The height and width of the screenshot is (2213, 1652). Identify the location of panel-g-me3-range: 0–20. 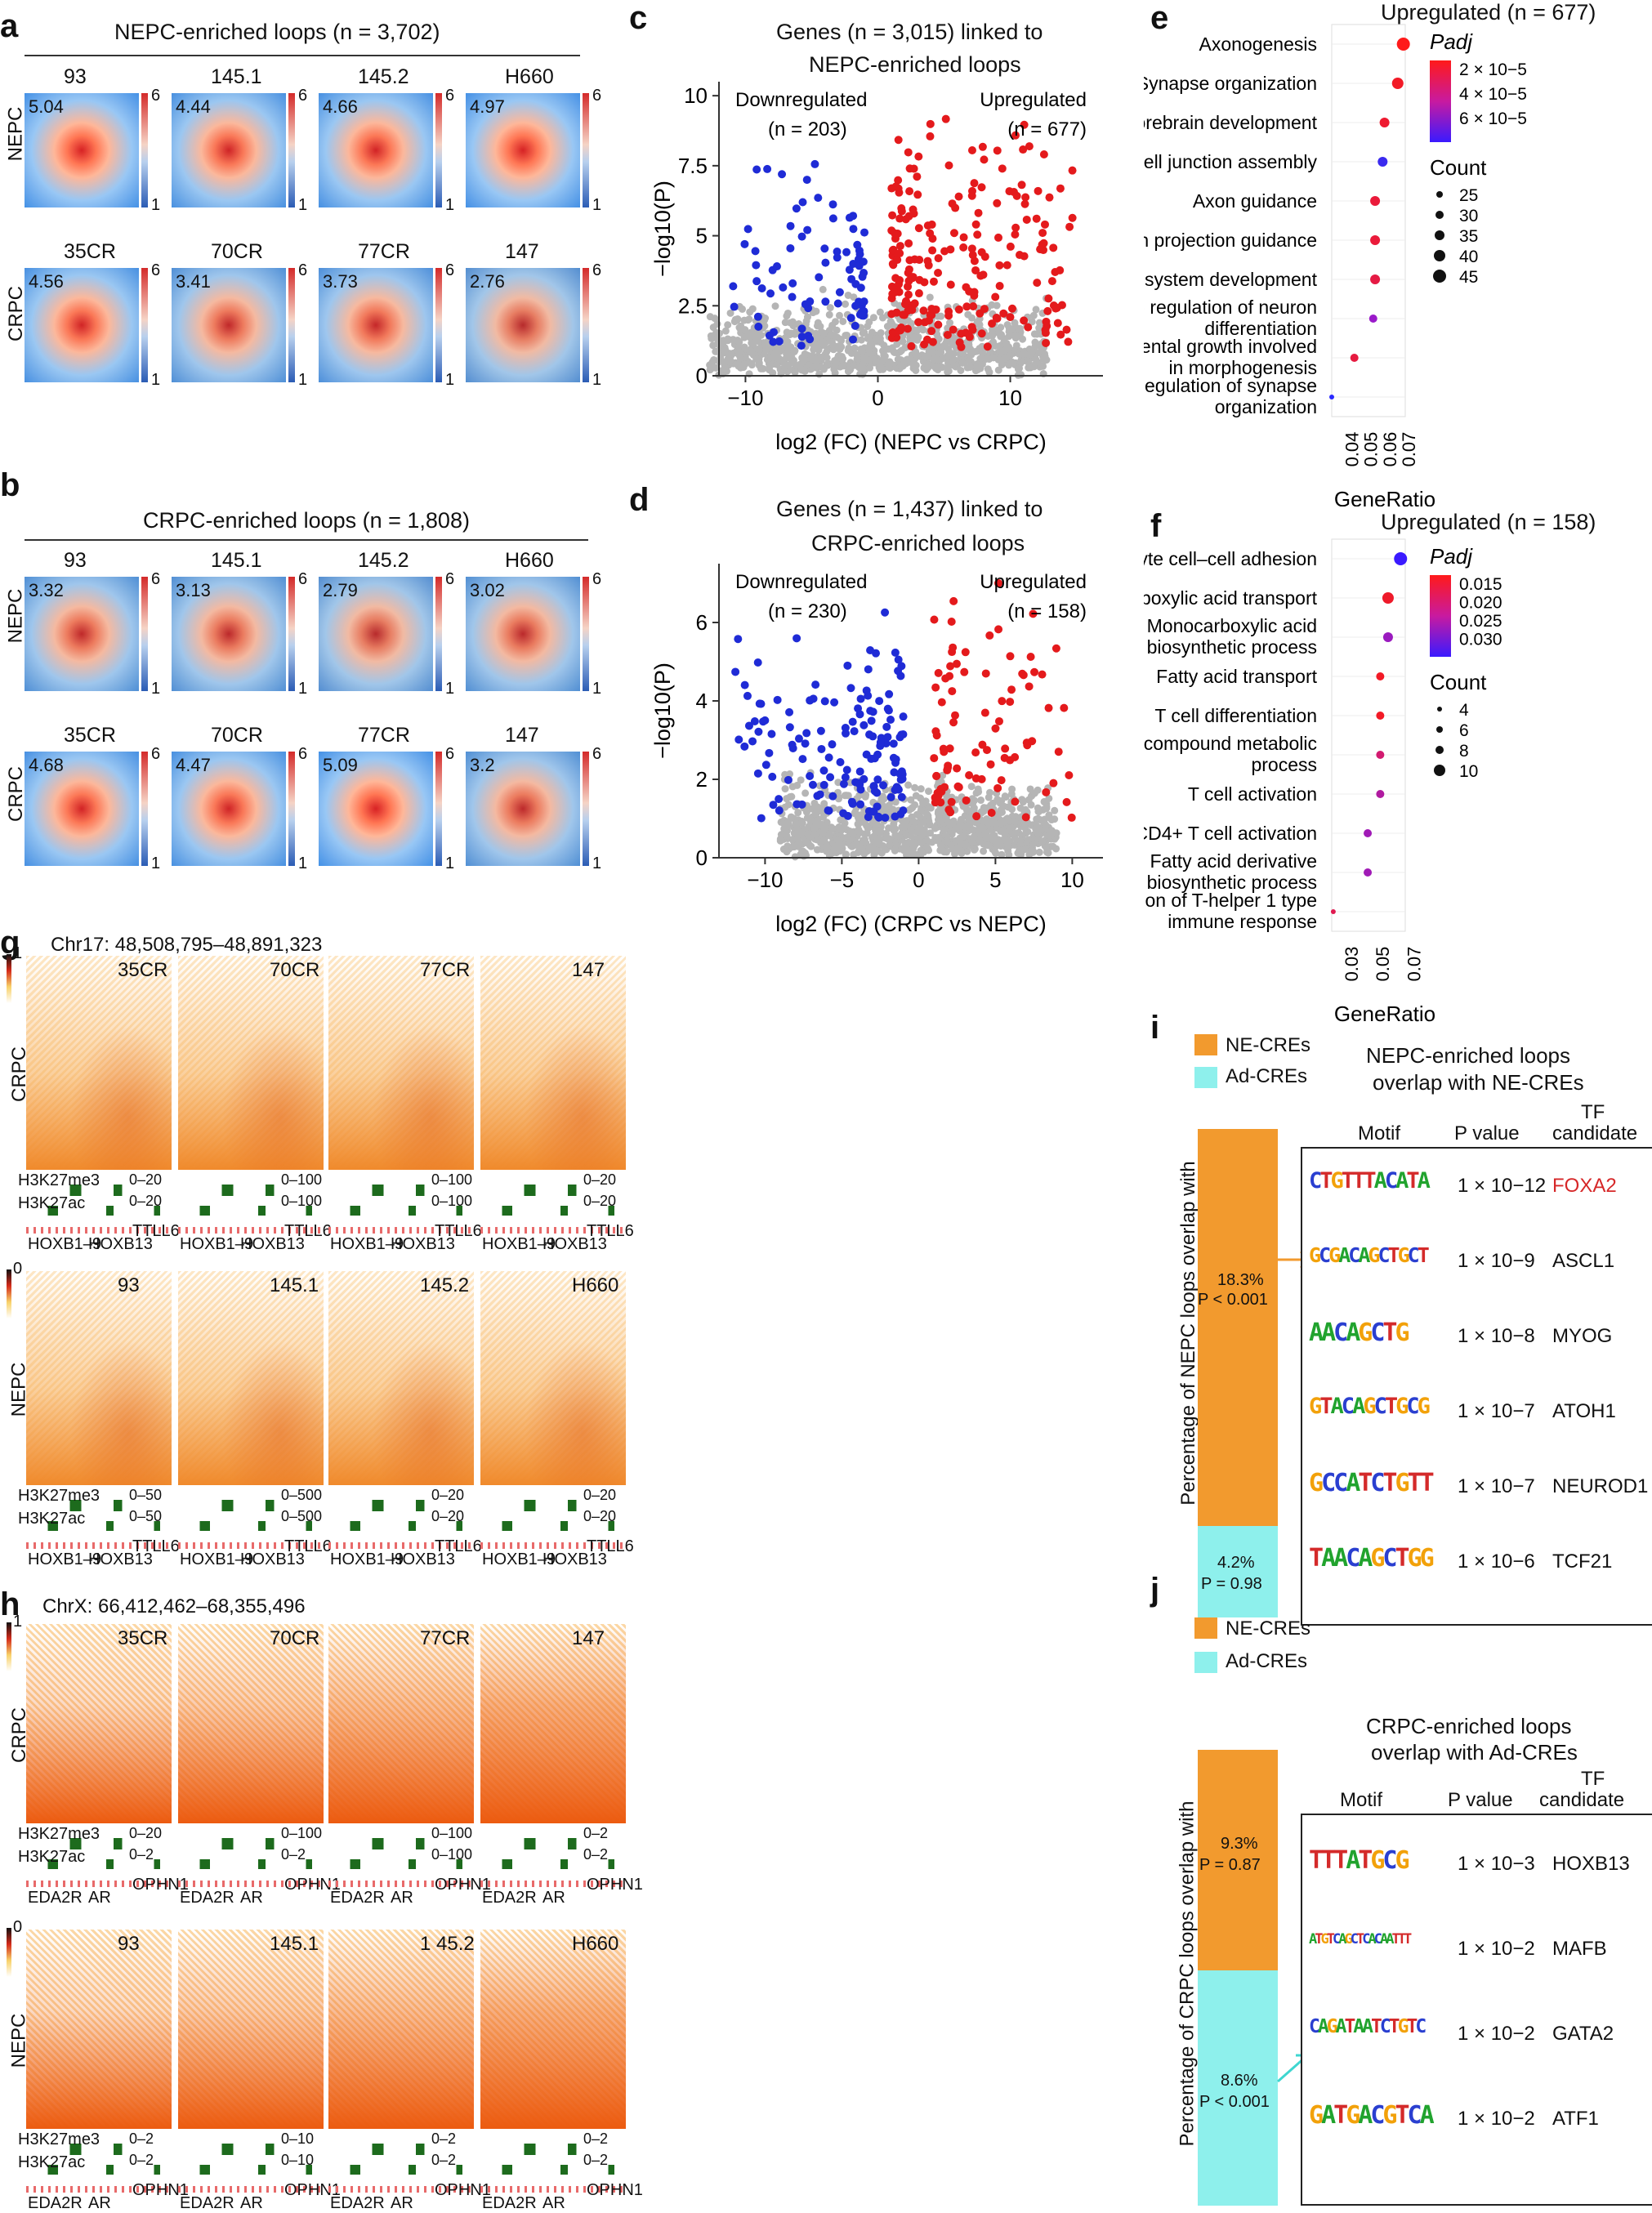
(600, 1180).